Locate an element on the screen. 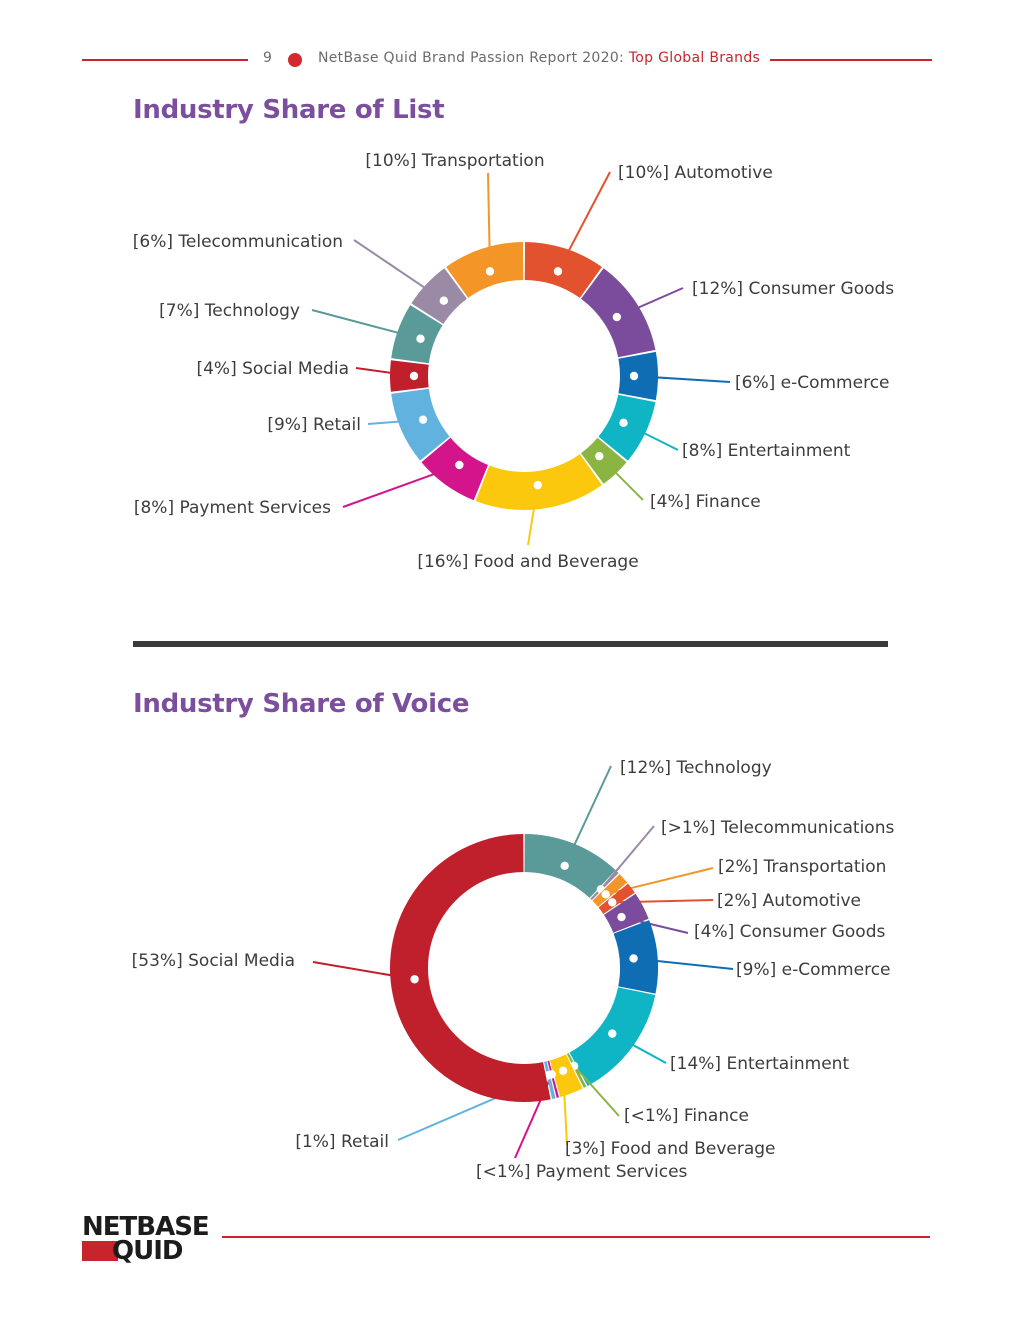 The image size is (1020, 1320). header-rule-right is located at coordinates (851, 60).